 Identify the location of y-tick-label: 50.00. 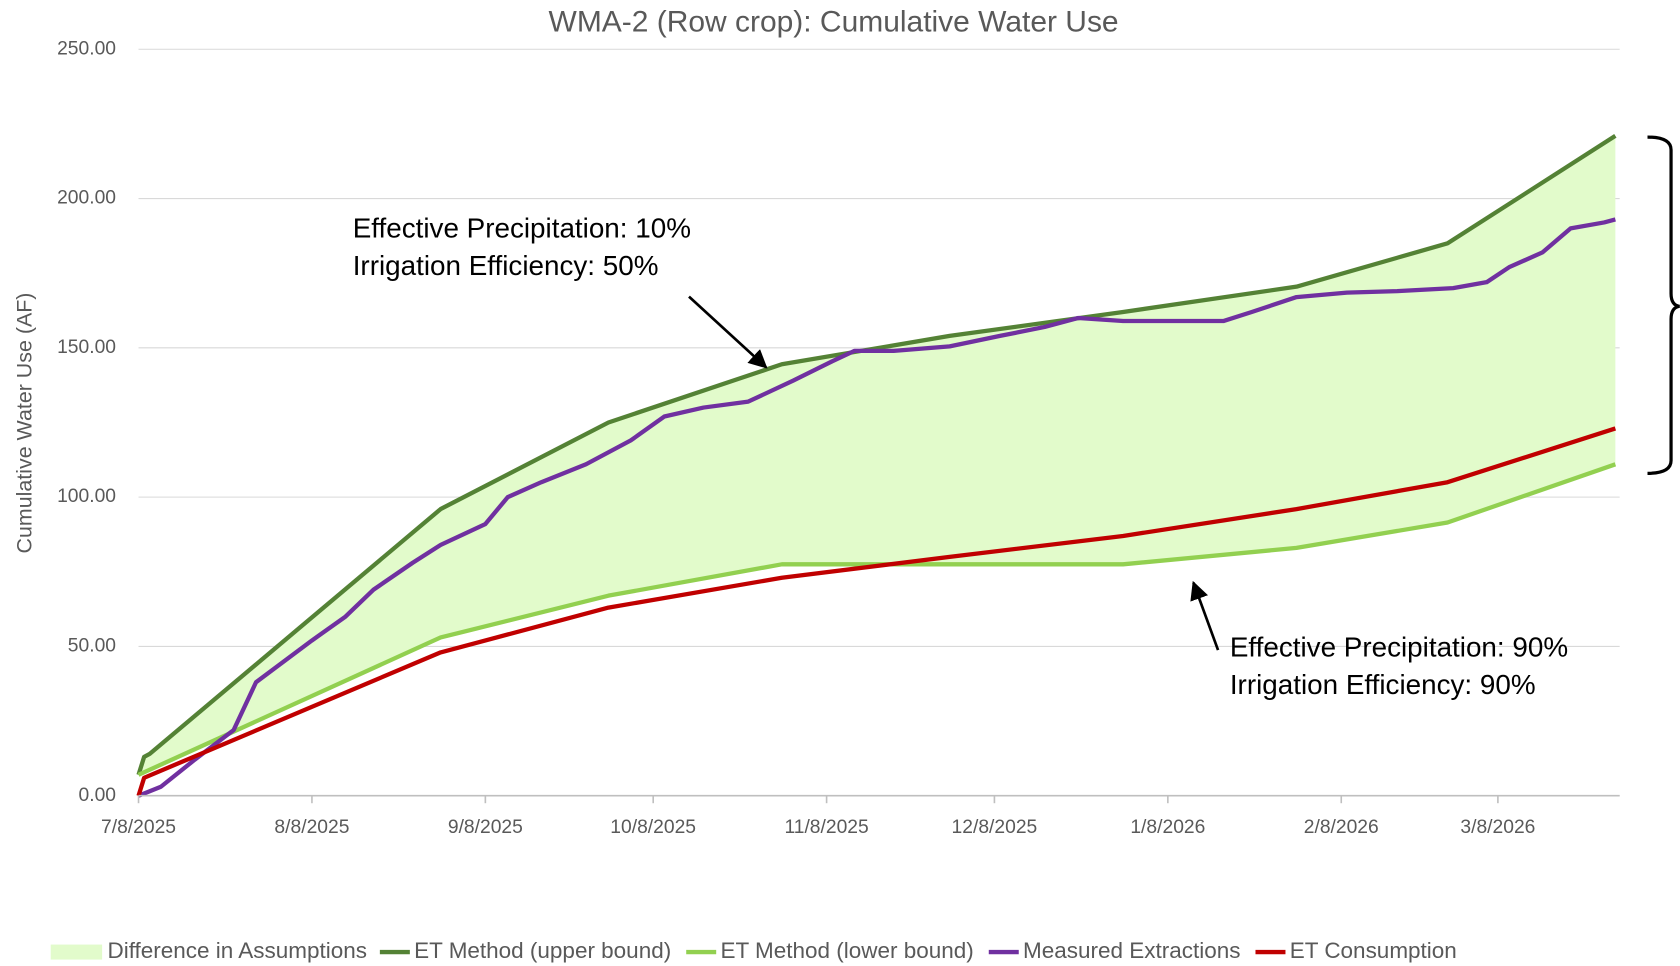
(92, 646).